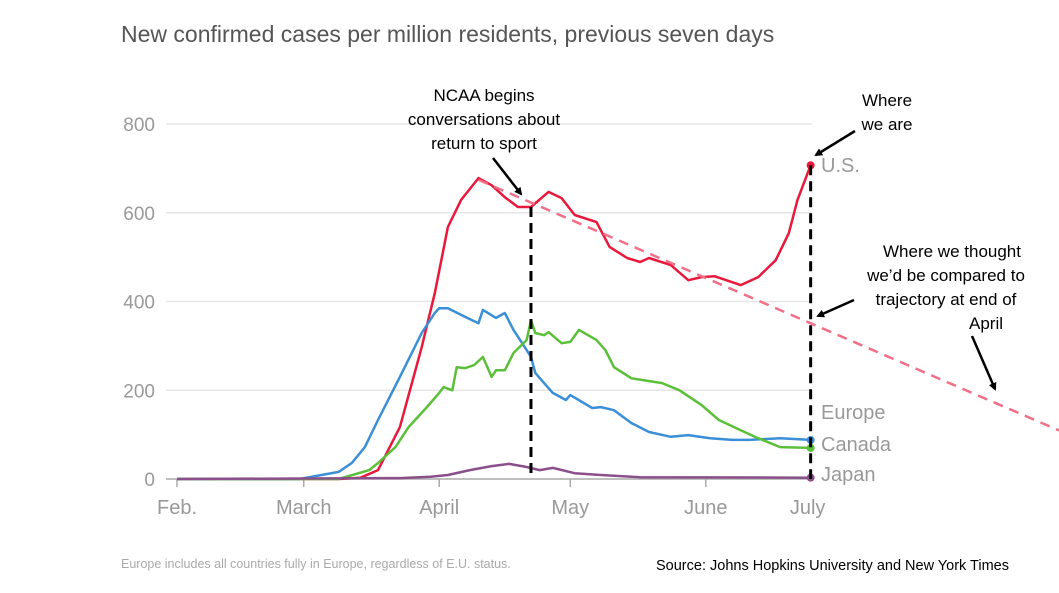 The width and height of the screenshot is (1059, 593). I want to click on x-tick-label: April, so click(439, 508).